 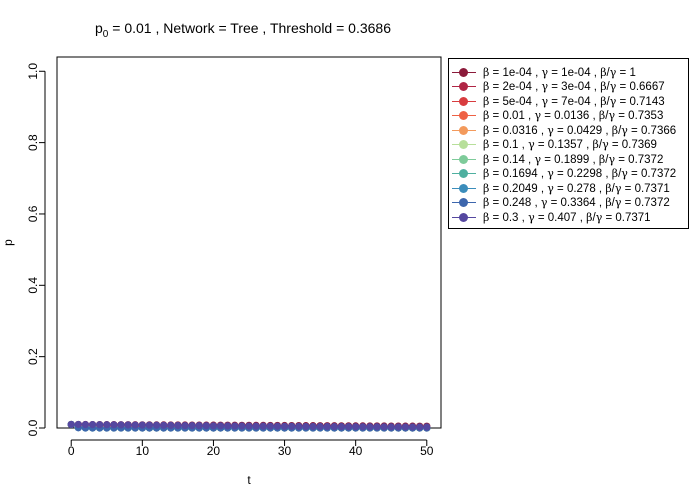 What do you see at coordinates (513, 116) in the screenshot?
I see `legend-beta-value: 0.01` at bounding box center [513, 116].